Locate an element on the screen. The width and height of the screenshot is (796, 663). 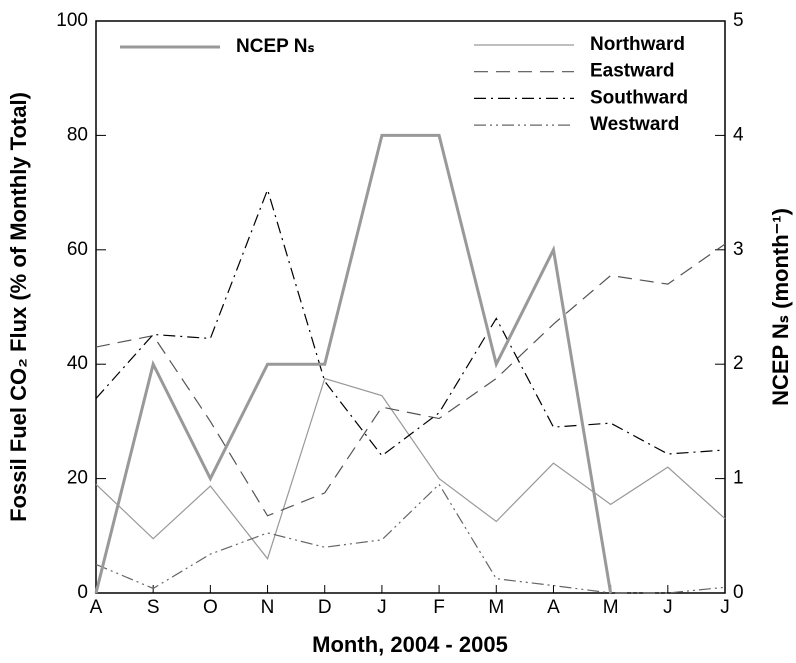
y-tick-label: 80 is located at coordinates (77, 134).